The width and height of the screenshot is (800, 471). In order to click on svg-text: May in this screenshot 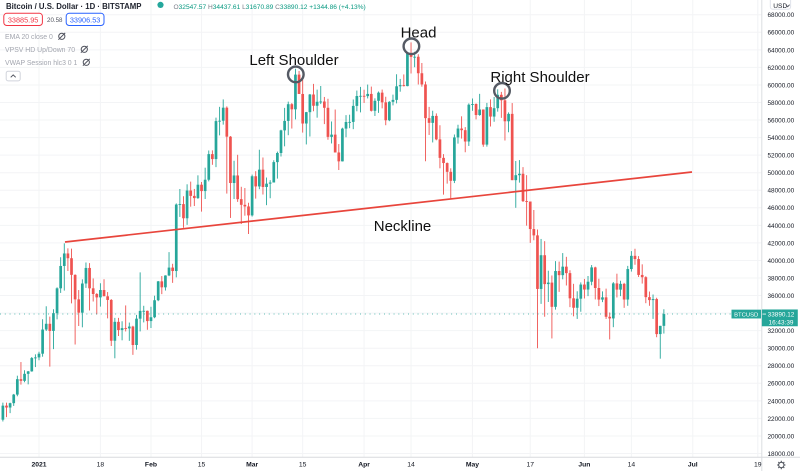, I will do `click(472, 465)`.